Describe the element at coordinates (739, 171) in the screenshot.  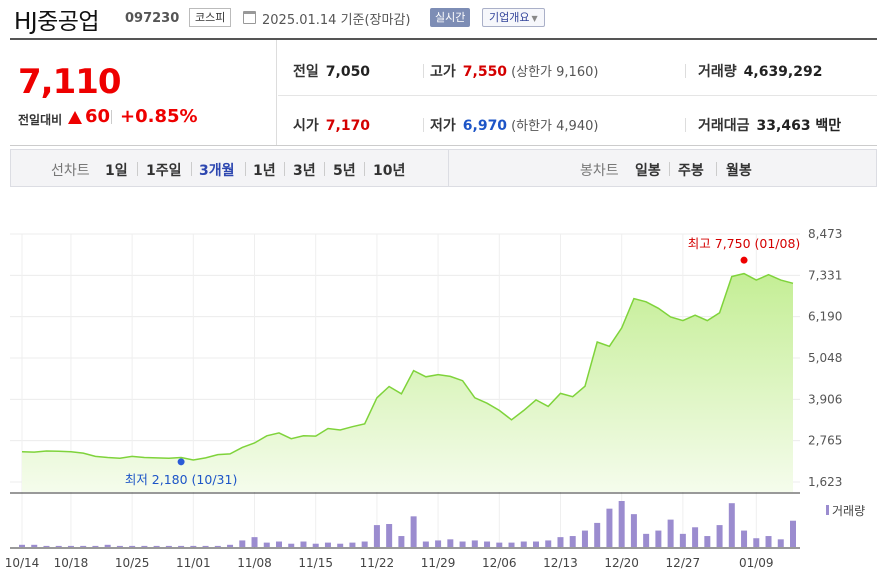
I see `tab-monthly-candle: 월봉` at that location.